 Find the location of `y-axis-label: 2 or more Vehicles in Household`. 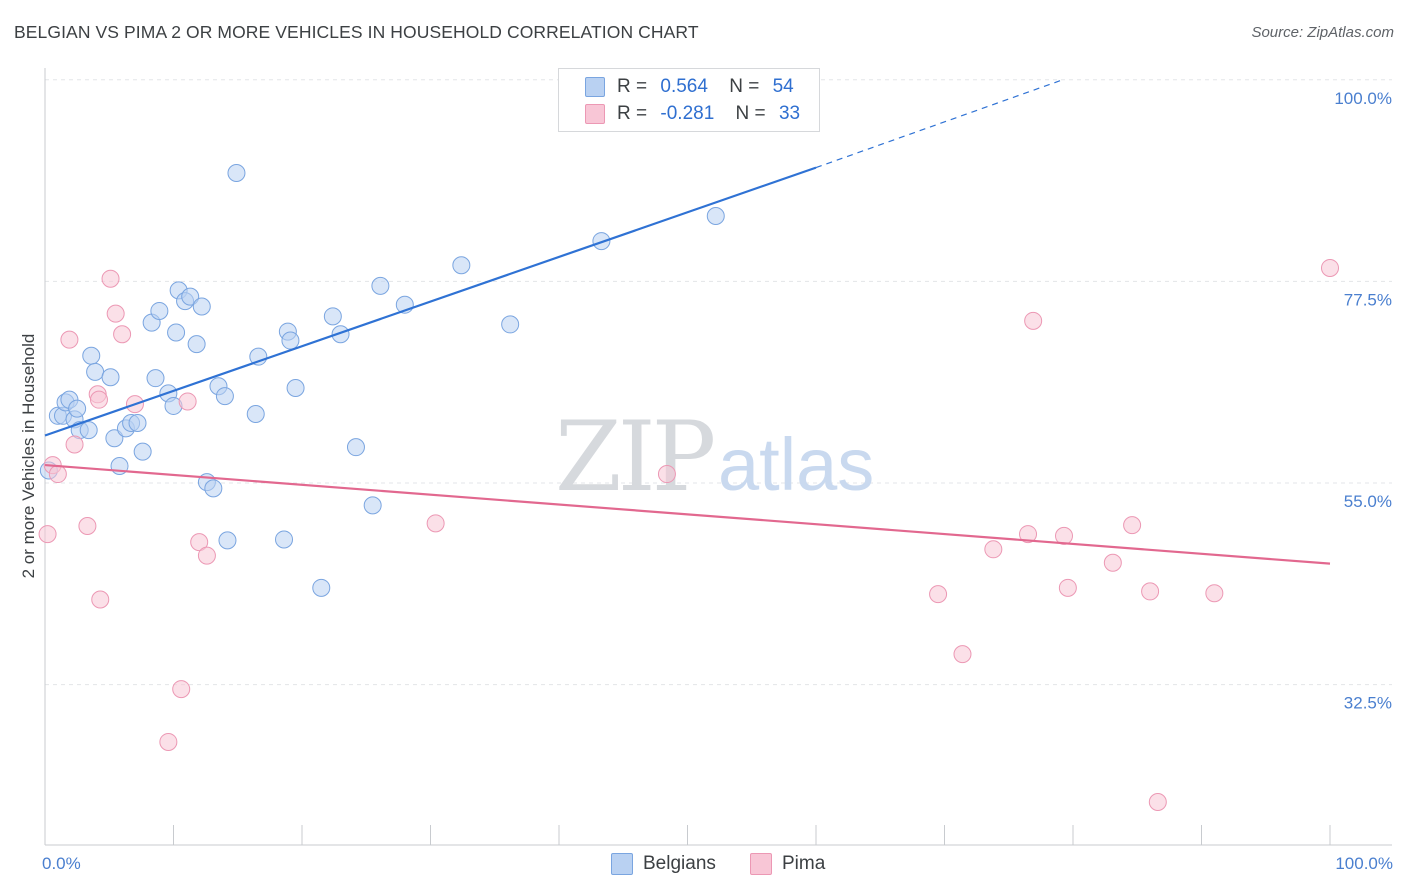

y-axis-label: 2 or more Vehicles in Household is located at coordinates (28, 456).